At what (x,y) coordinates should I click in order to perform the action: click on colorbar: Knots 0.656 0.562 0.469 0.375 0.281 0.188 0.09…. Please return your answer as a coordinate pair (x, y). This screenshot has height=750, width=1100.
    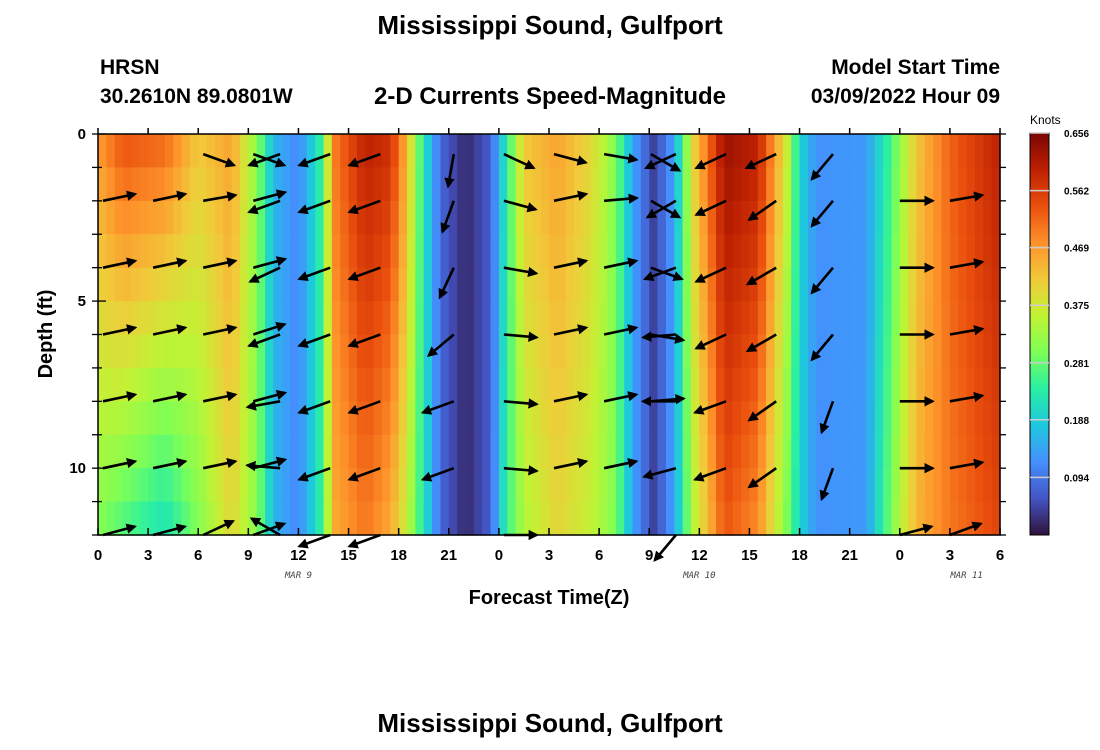
    Looking at the image, I should click on (1059, 324).